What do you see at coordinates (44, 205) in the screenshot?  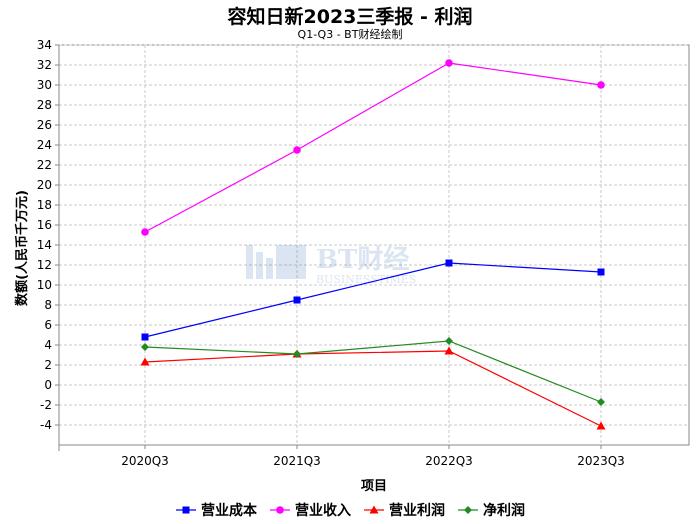 I see `y-tick-label: 18` at bounding box center [44, 205].